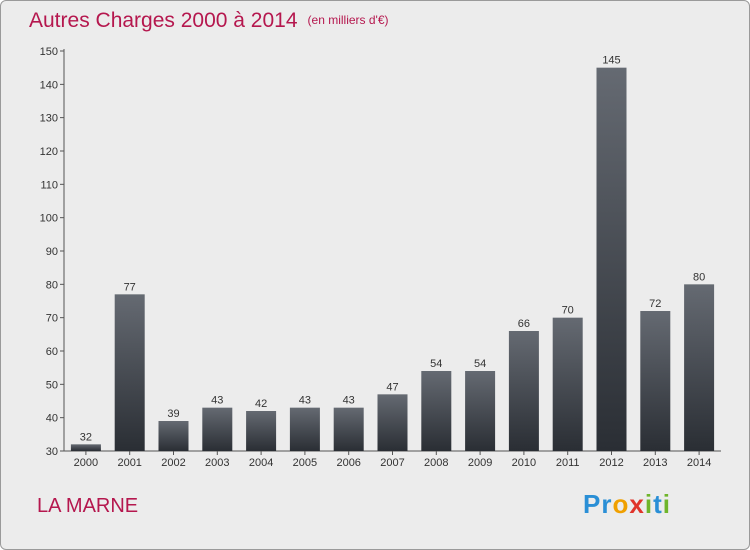  Describe the element at coordinates (52, 419) in the screenshot. I see `y-tick-label: 40` at that location.